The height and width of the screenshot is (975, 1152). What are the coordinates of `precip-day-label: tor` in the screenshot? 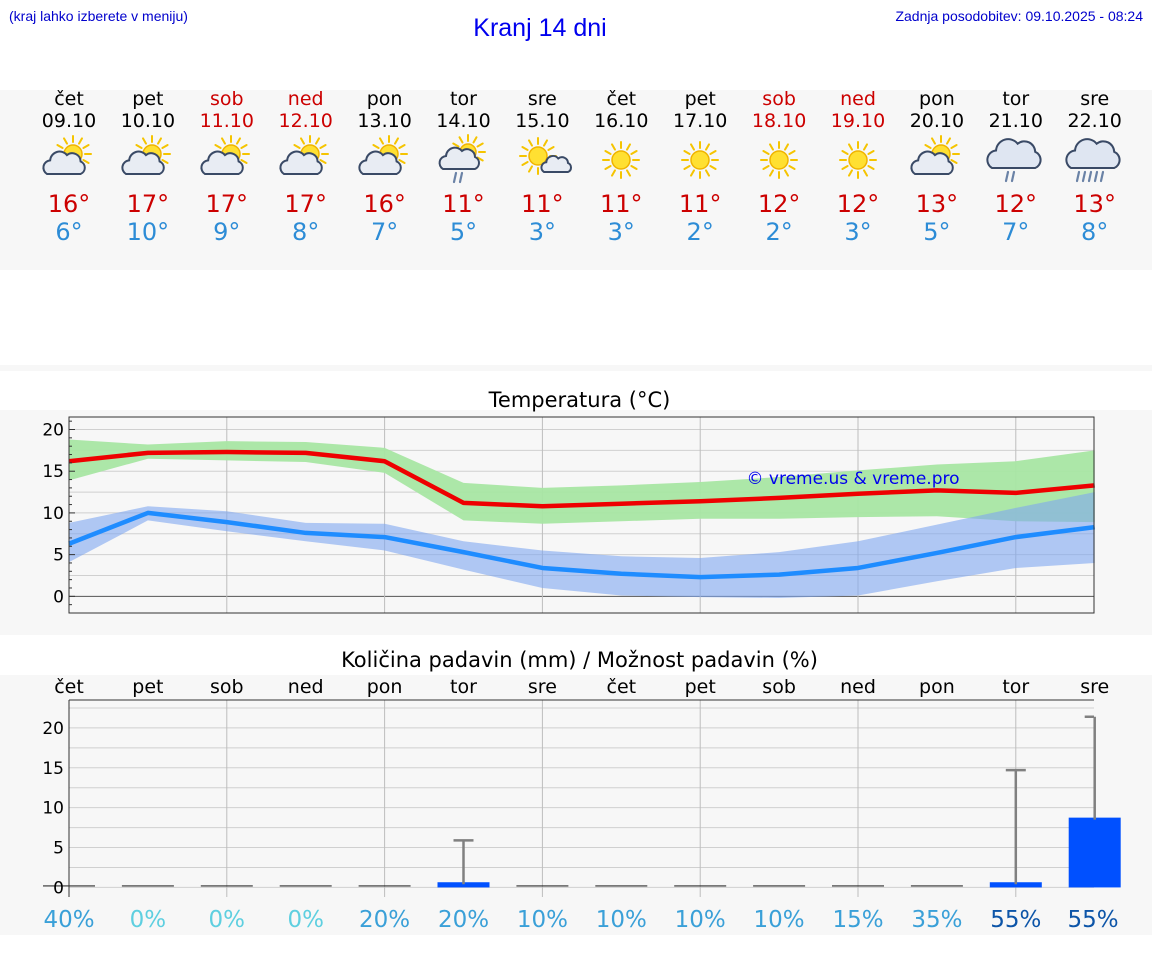 It's located at (463, 687).